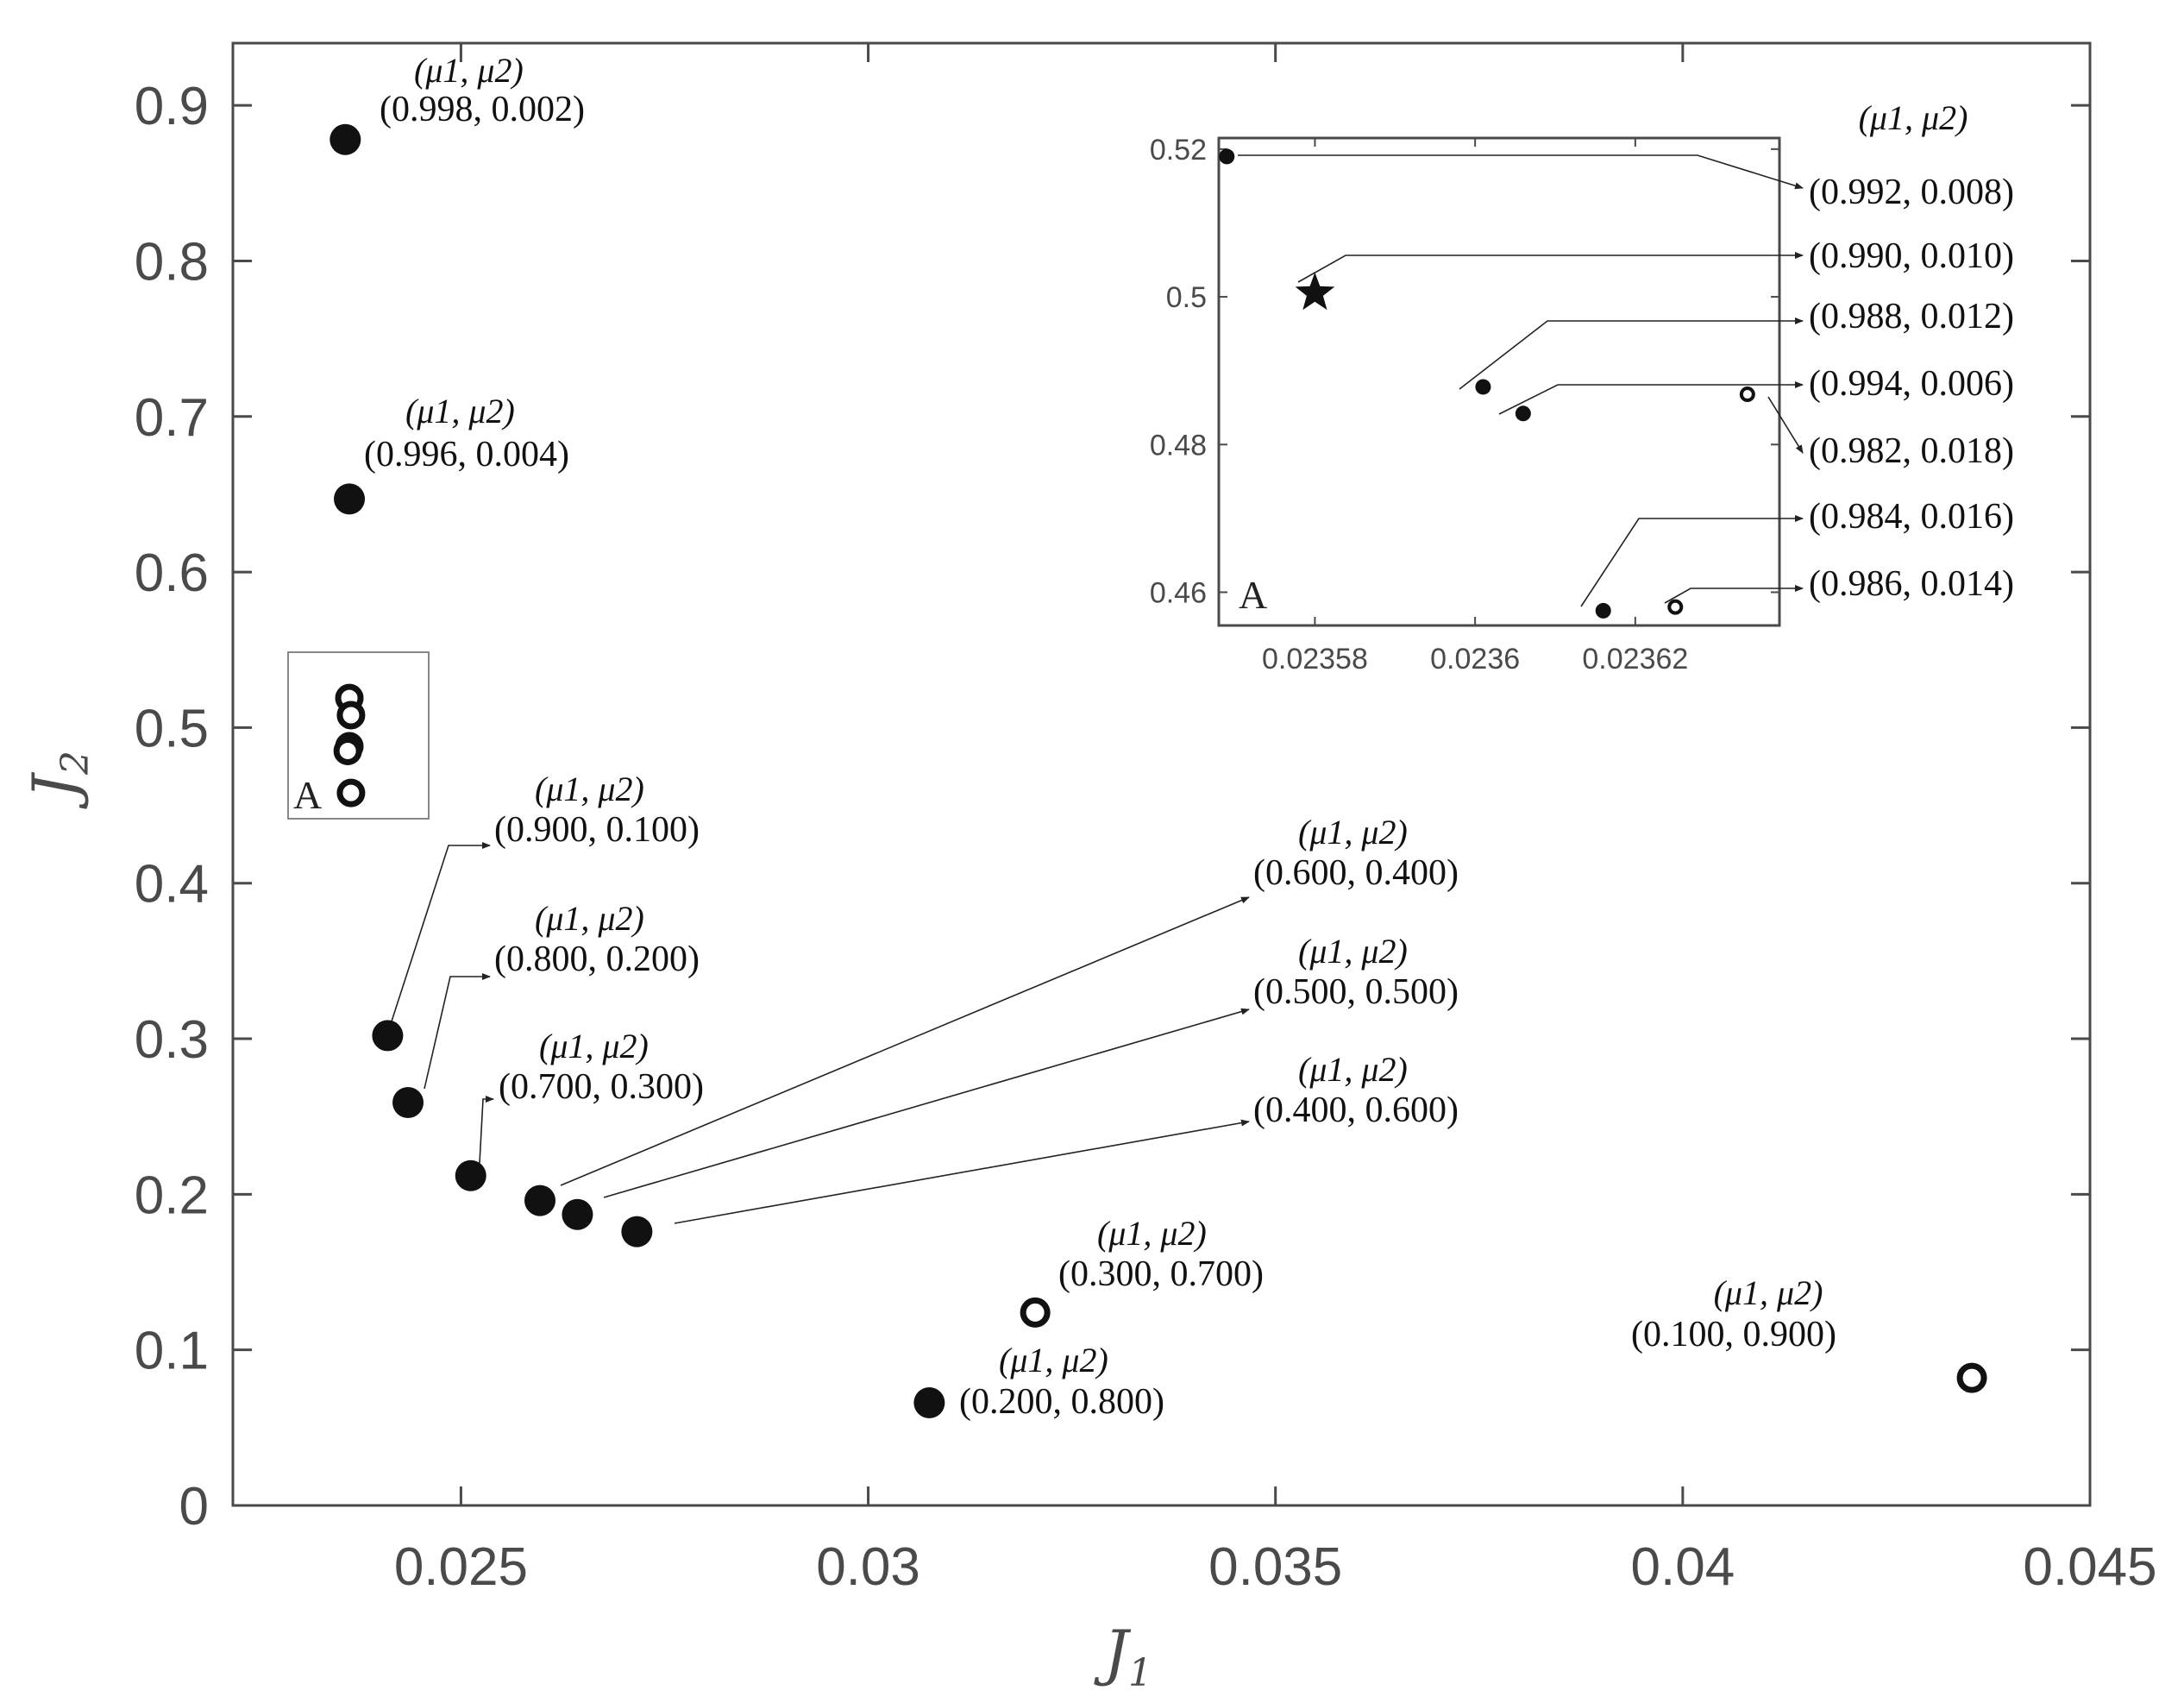  I want to click on inset-y-tick-label: 0.5, so click(1186, 297).